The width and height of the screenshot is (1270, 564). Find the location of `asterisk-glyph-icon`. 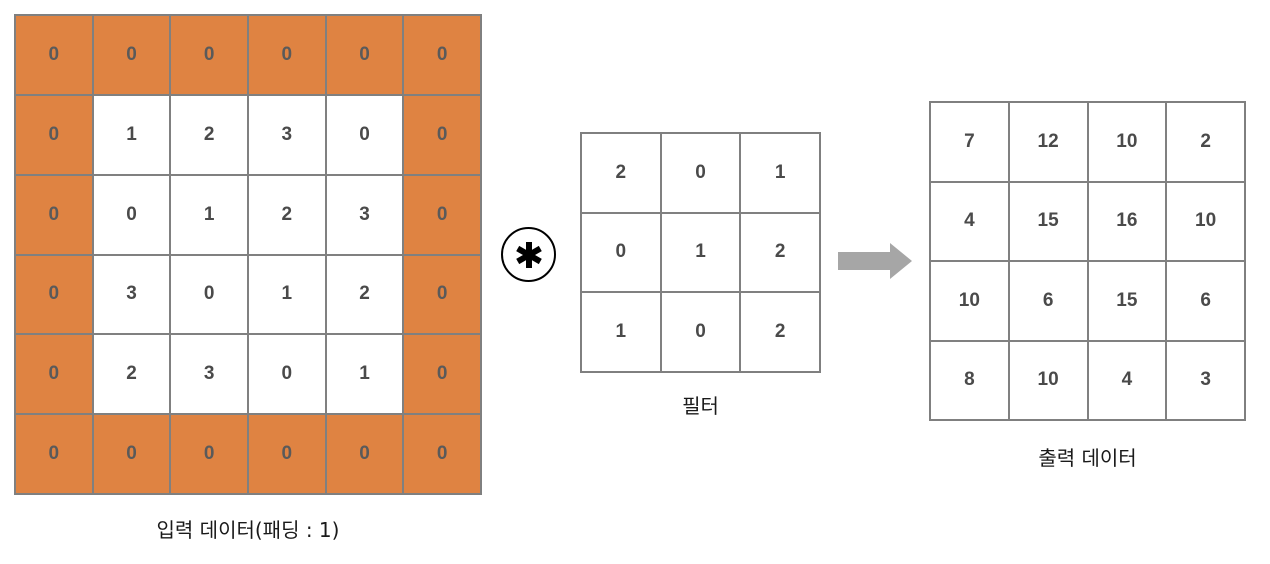

asterisk-glyph-icon is located at coordinates (528, 254).